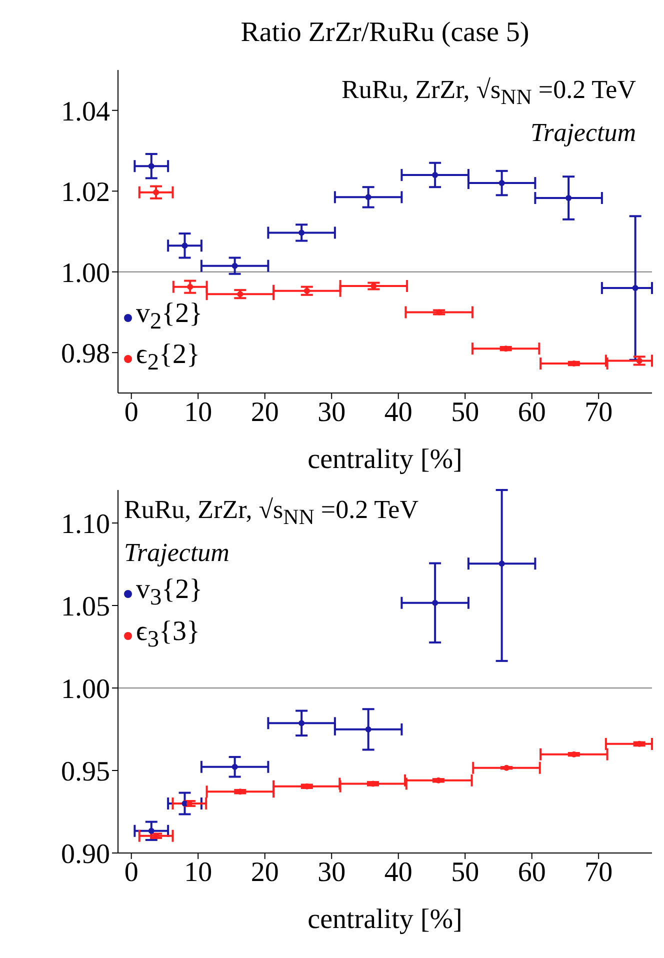 Image resolution: width=664 pixels, height=958 pixels. What do you see at coordinates (85, 112) in the screenshot?
I see `y-tick-label: 1.04` at bounding box center [85, 112].